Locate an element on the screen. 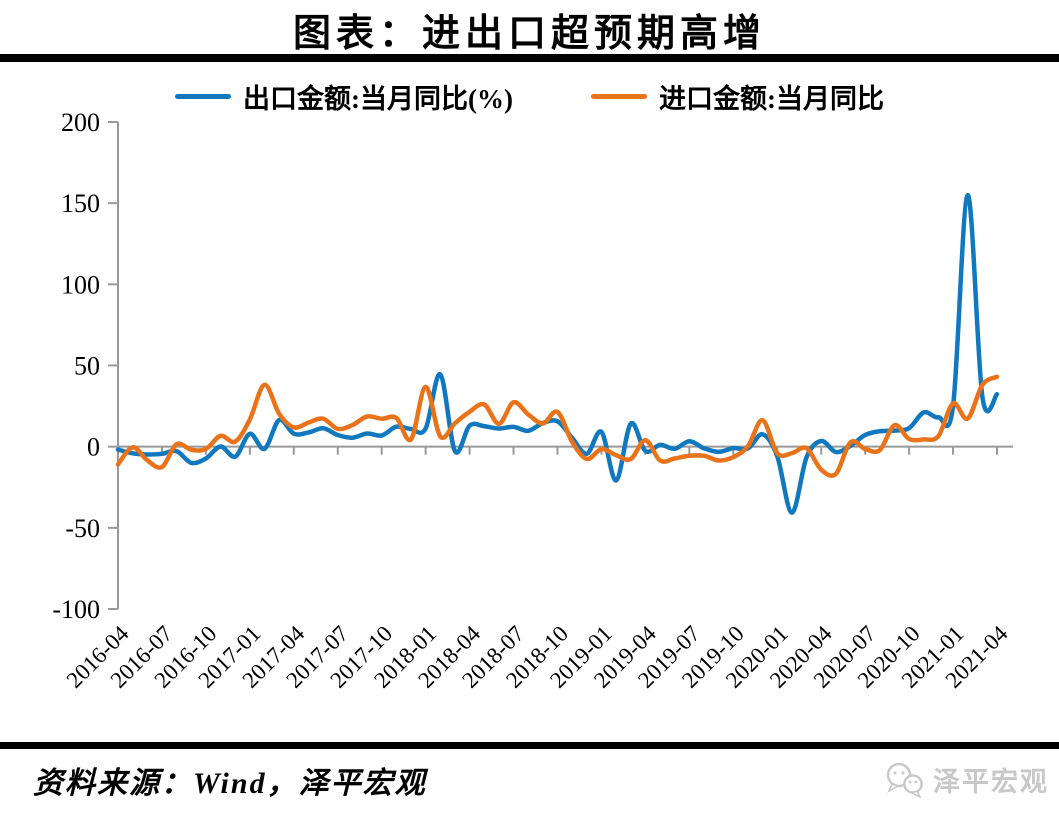 This screenshot has width=1059, height=822. y-axis-tick-label: 150 is located at coordinates (80, 203).